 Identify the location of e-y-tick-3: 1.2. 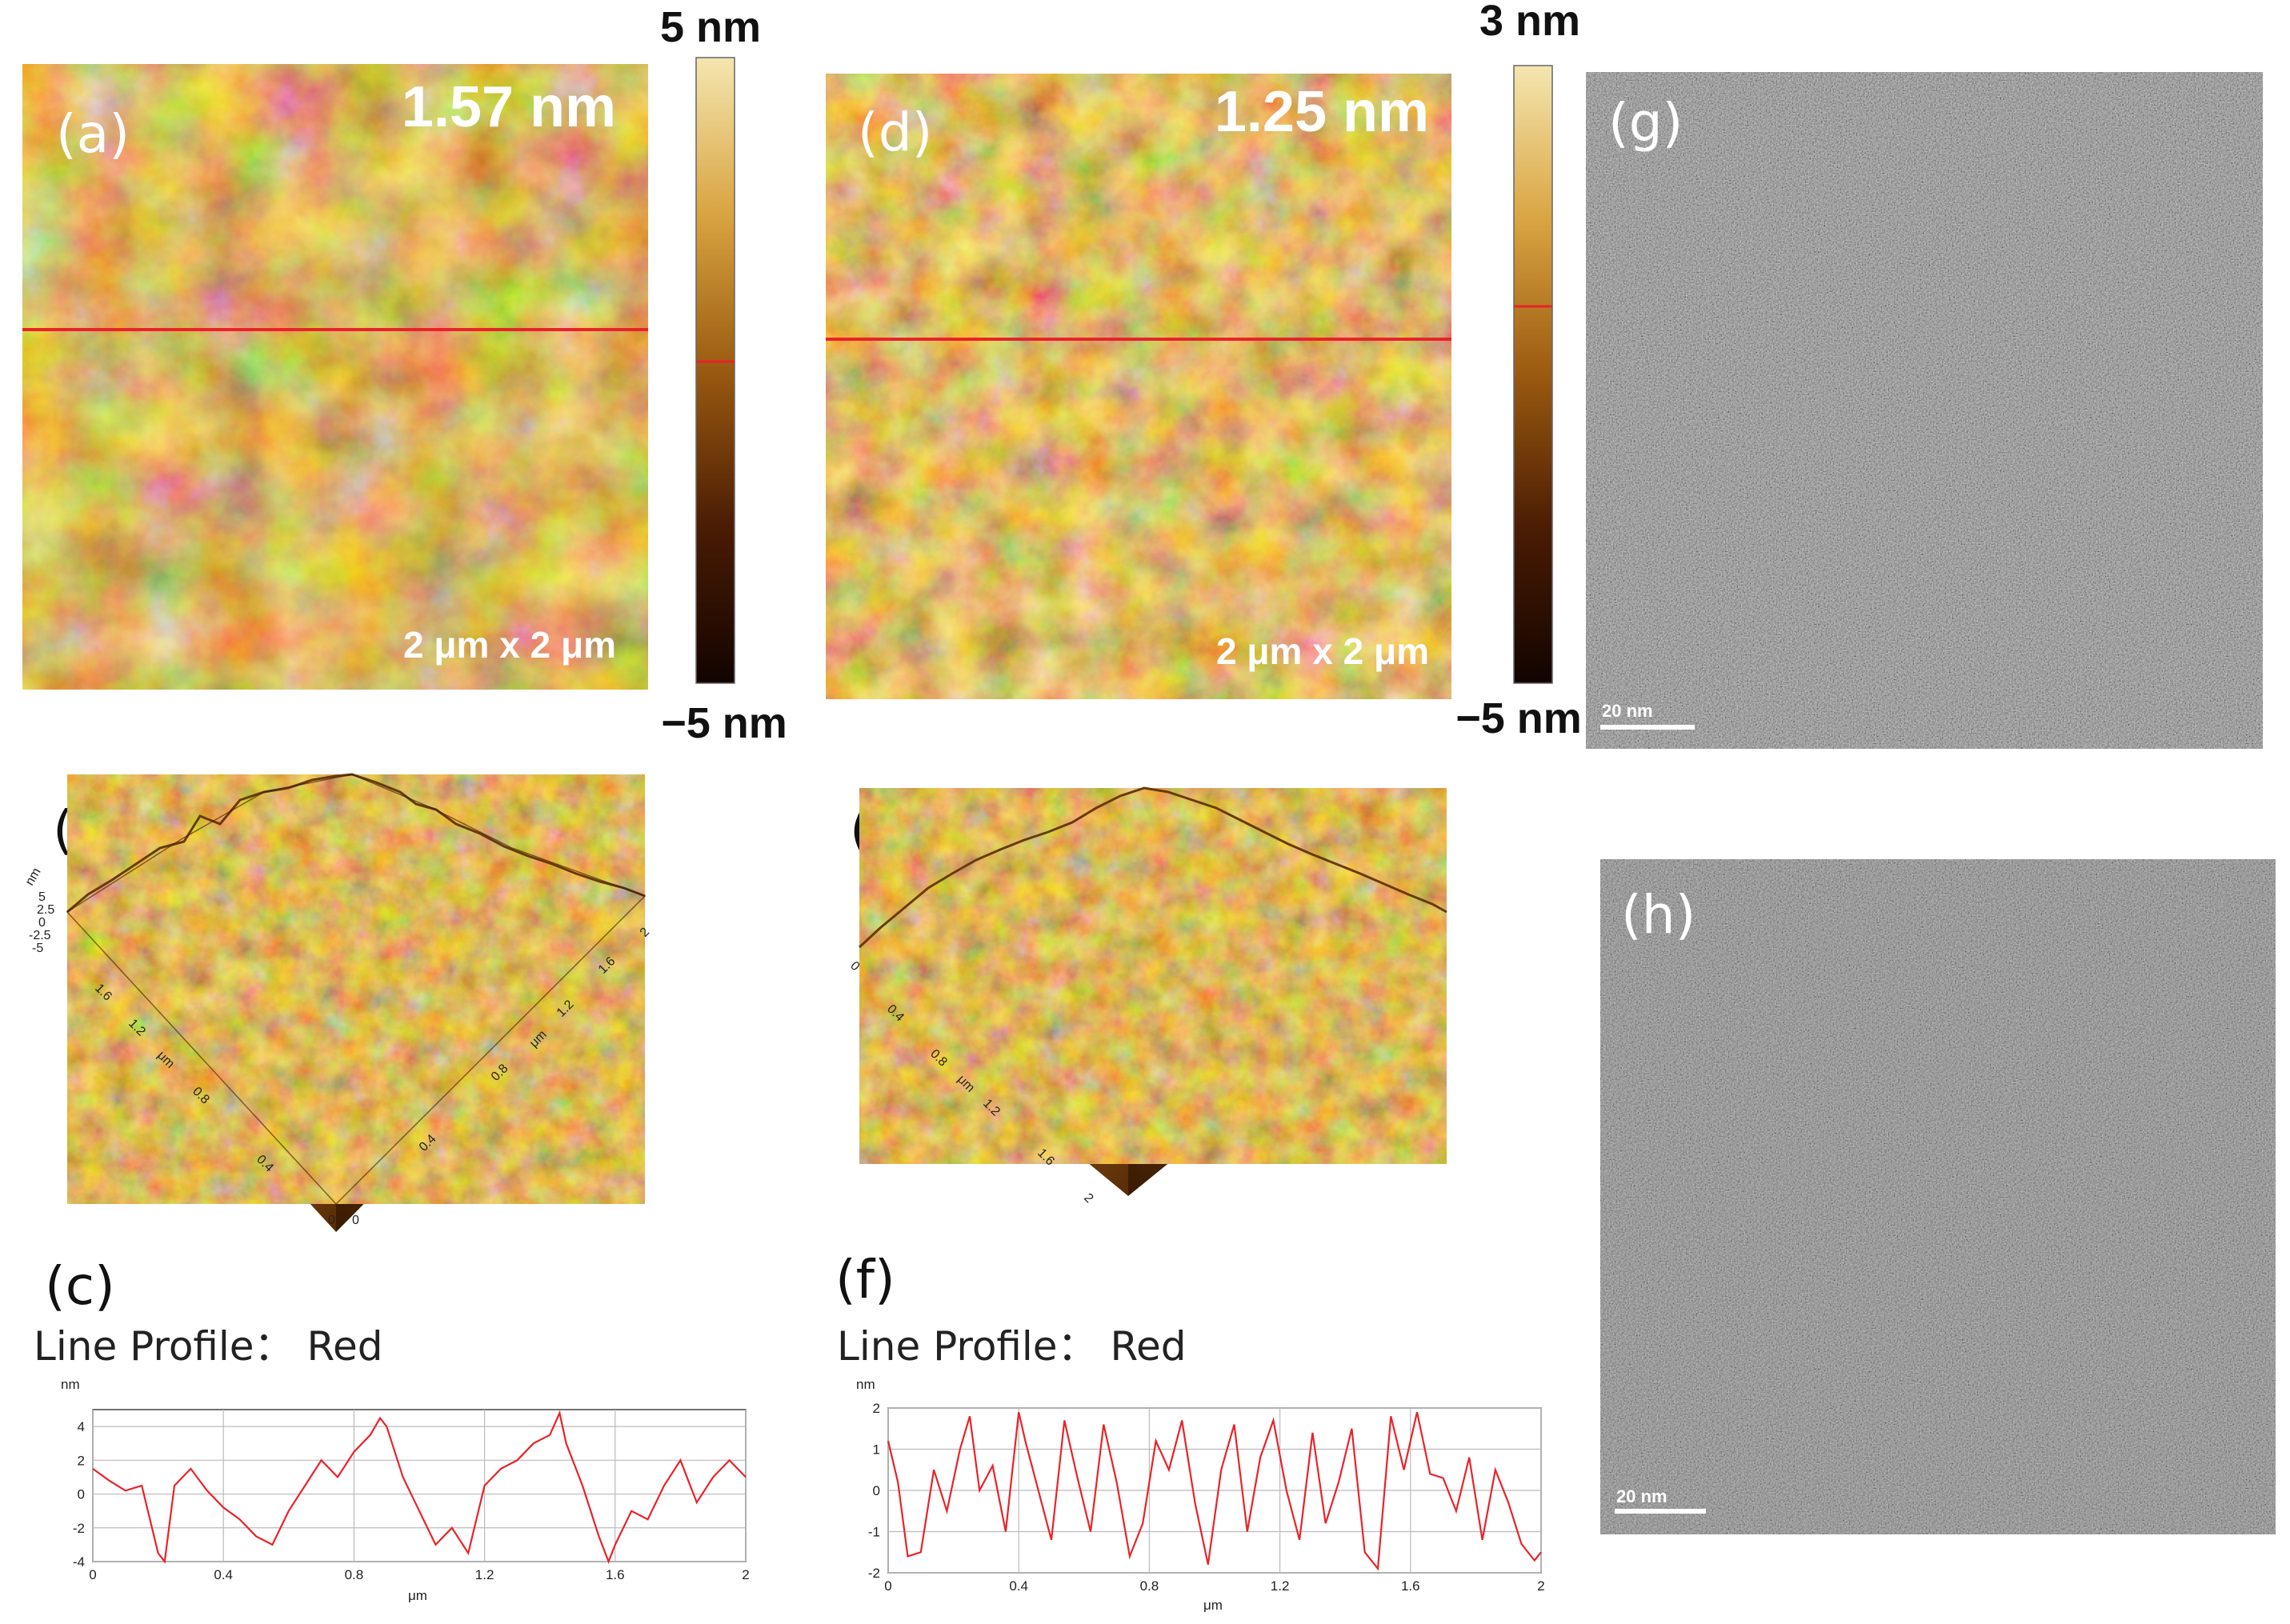
(992, 1108).